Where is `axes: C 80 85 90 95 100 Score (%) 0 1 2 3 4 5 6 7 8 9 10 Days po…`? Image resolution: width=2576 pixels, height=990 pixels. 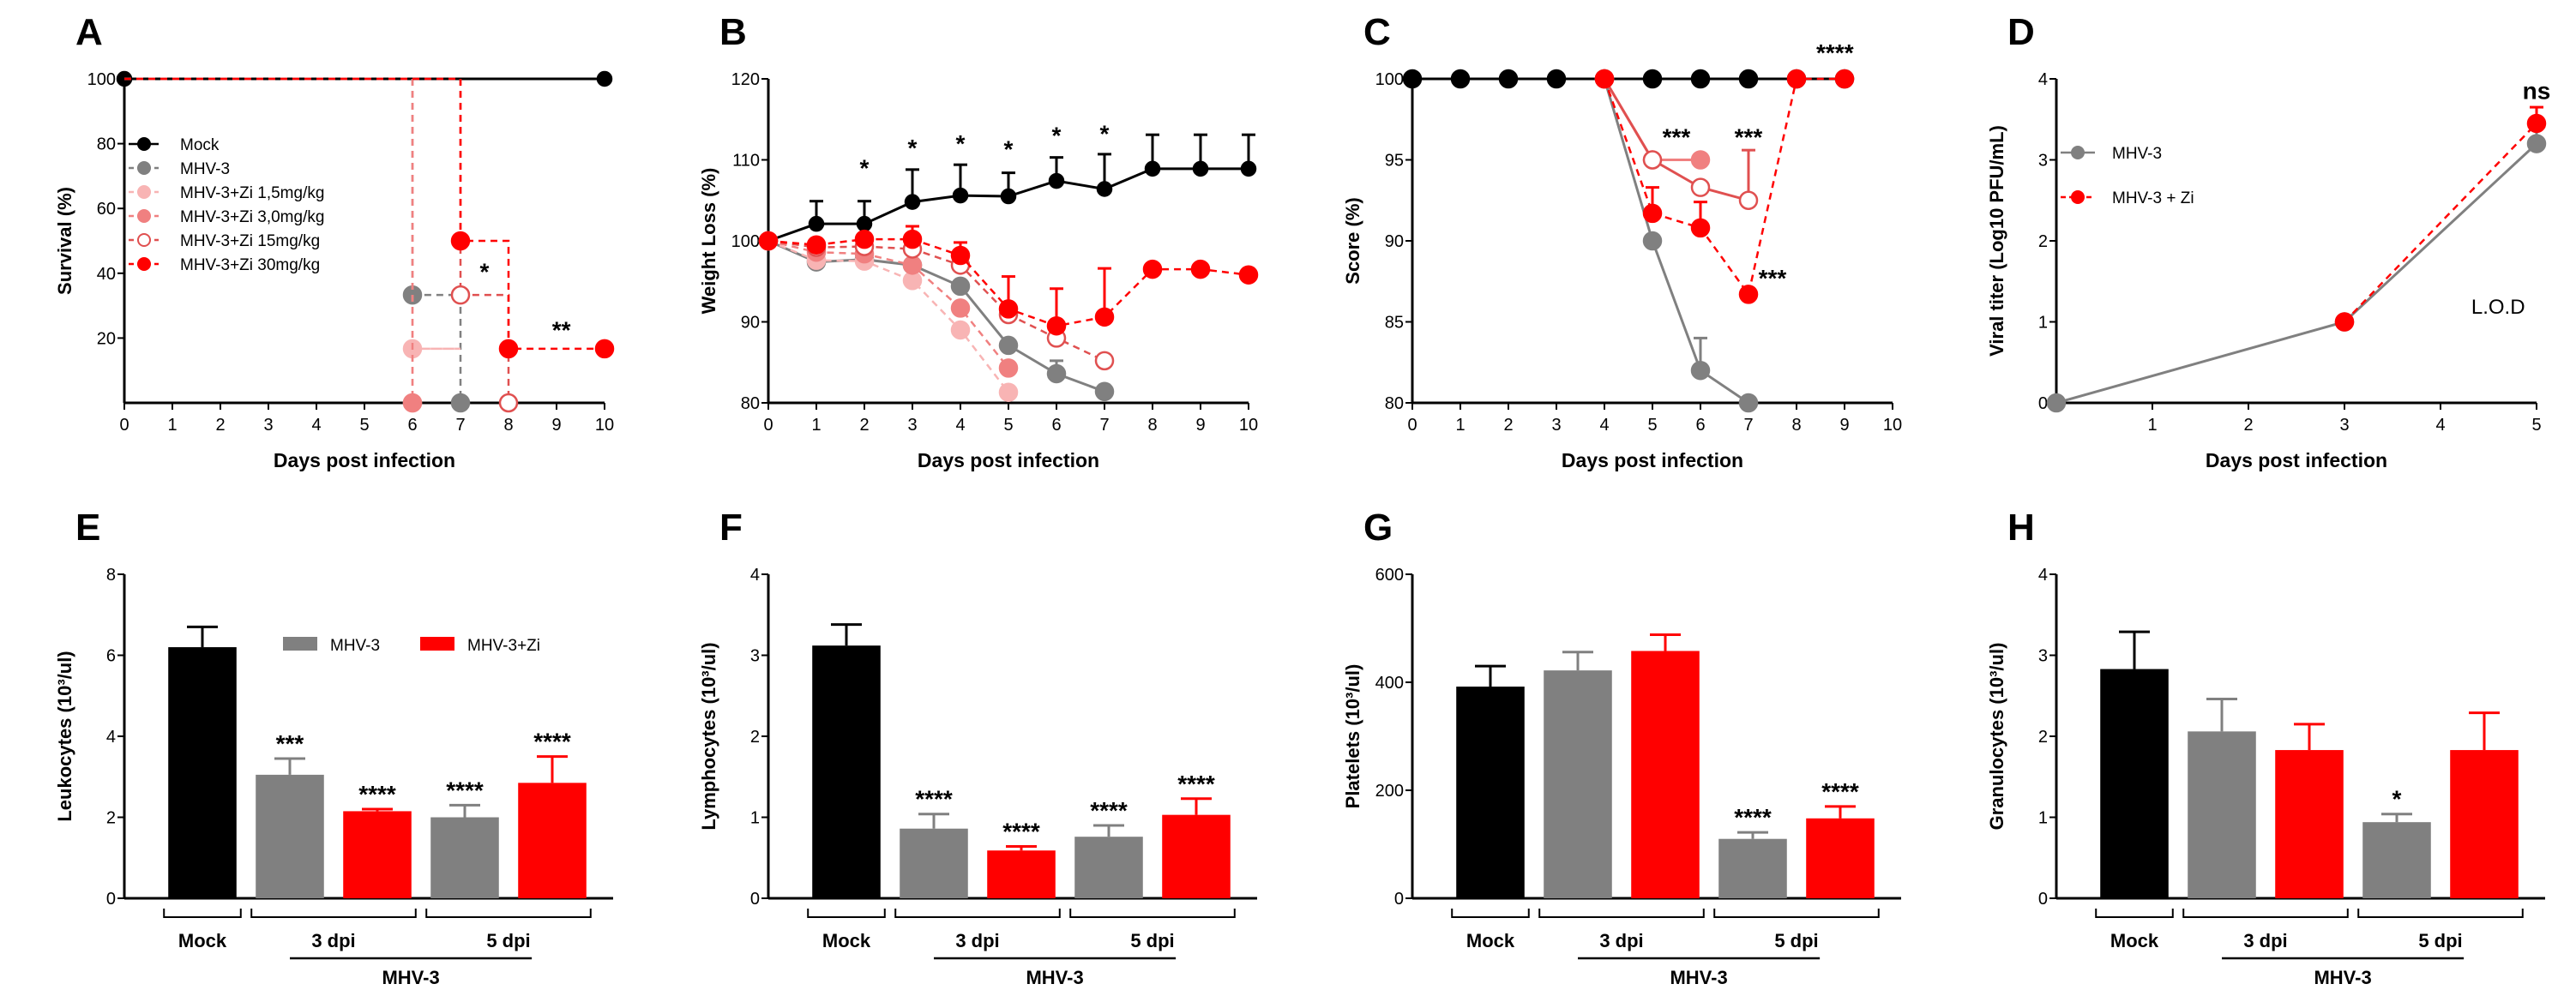
axes: C 80 85 90 95 100 Score (%) 0 1 2 3 4 5 6 7 8 9 10 Days po… is located at coordinates (1622, 241).